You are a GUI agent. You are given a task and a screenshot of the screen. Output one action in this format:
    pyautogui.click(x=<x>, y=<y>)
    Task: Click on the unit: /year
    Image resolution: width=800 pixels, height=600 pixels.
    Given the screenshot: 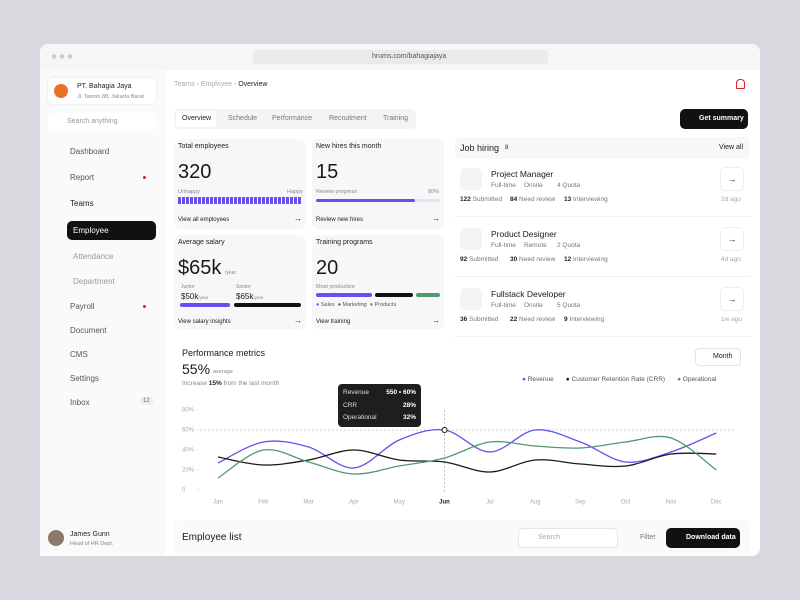 What is the action you would take?
    pyautogui.click(x=258, y=297)
    